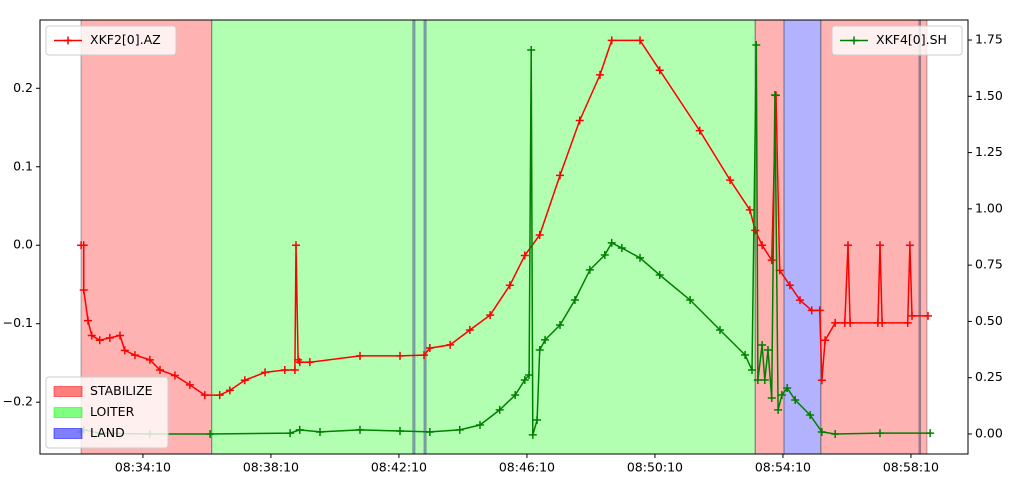 The height and width of the screenshot is (487, 1029). What do you see at coordinates (989, 207) in the screenshot?
I see `y2-tick-label: 1.00` at bounding box center [989, 207].